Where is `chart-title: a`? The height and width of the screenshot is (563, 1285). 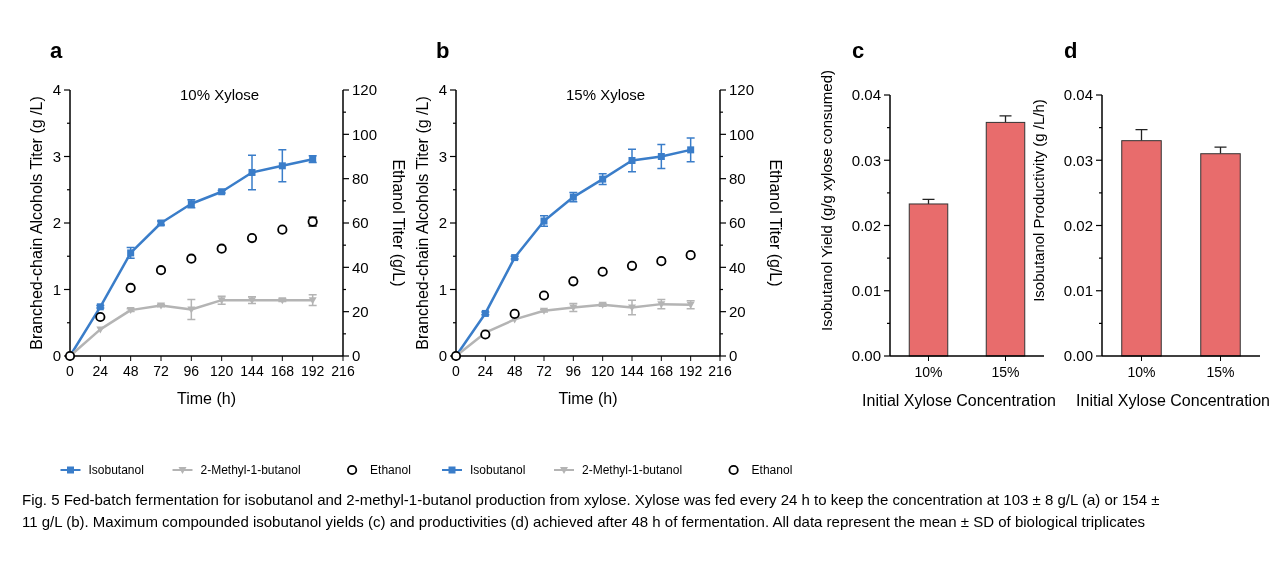
chart-title: a is located at coordinates (56, 50).